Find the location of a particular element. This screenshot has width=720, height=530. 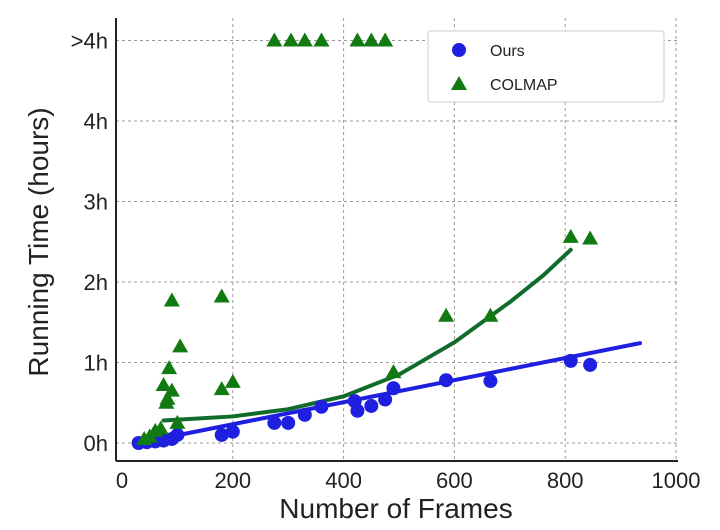

y-tick-label: 2h is located at coordinates (96, 282).